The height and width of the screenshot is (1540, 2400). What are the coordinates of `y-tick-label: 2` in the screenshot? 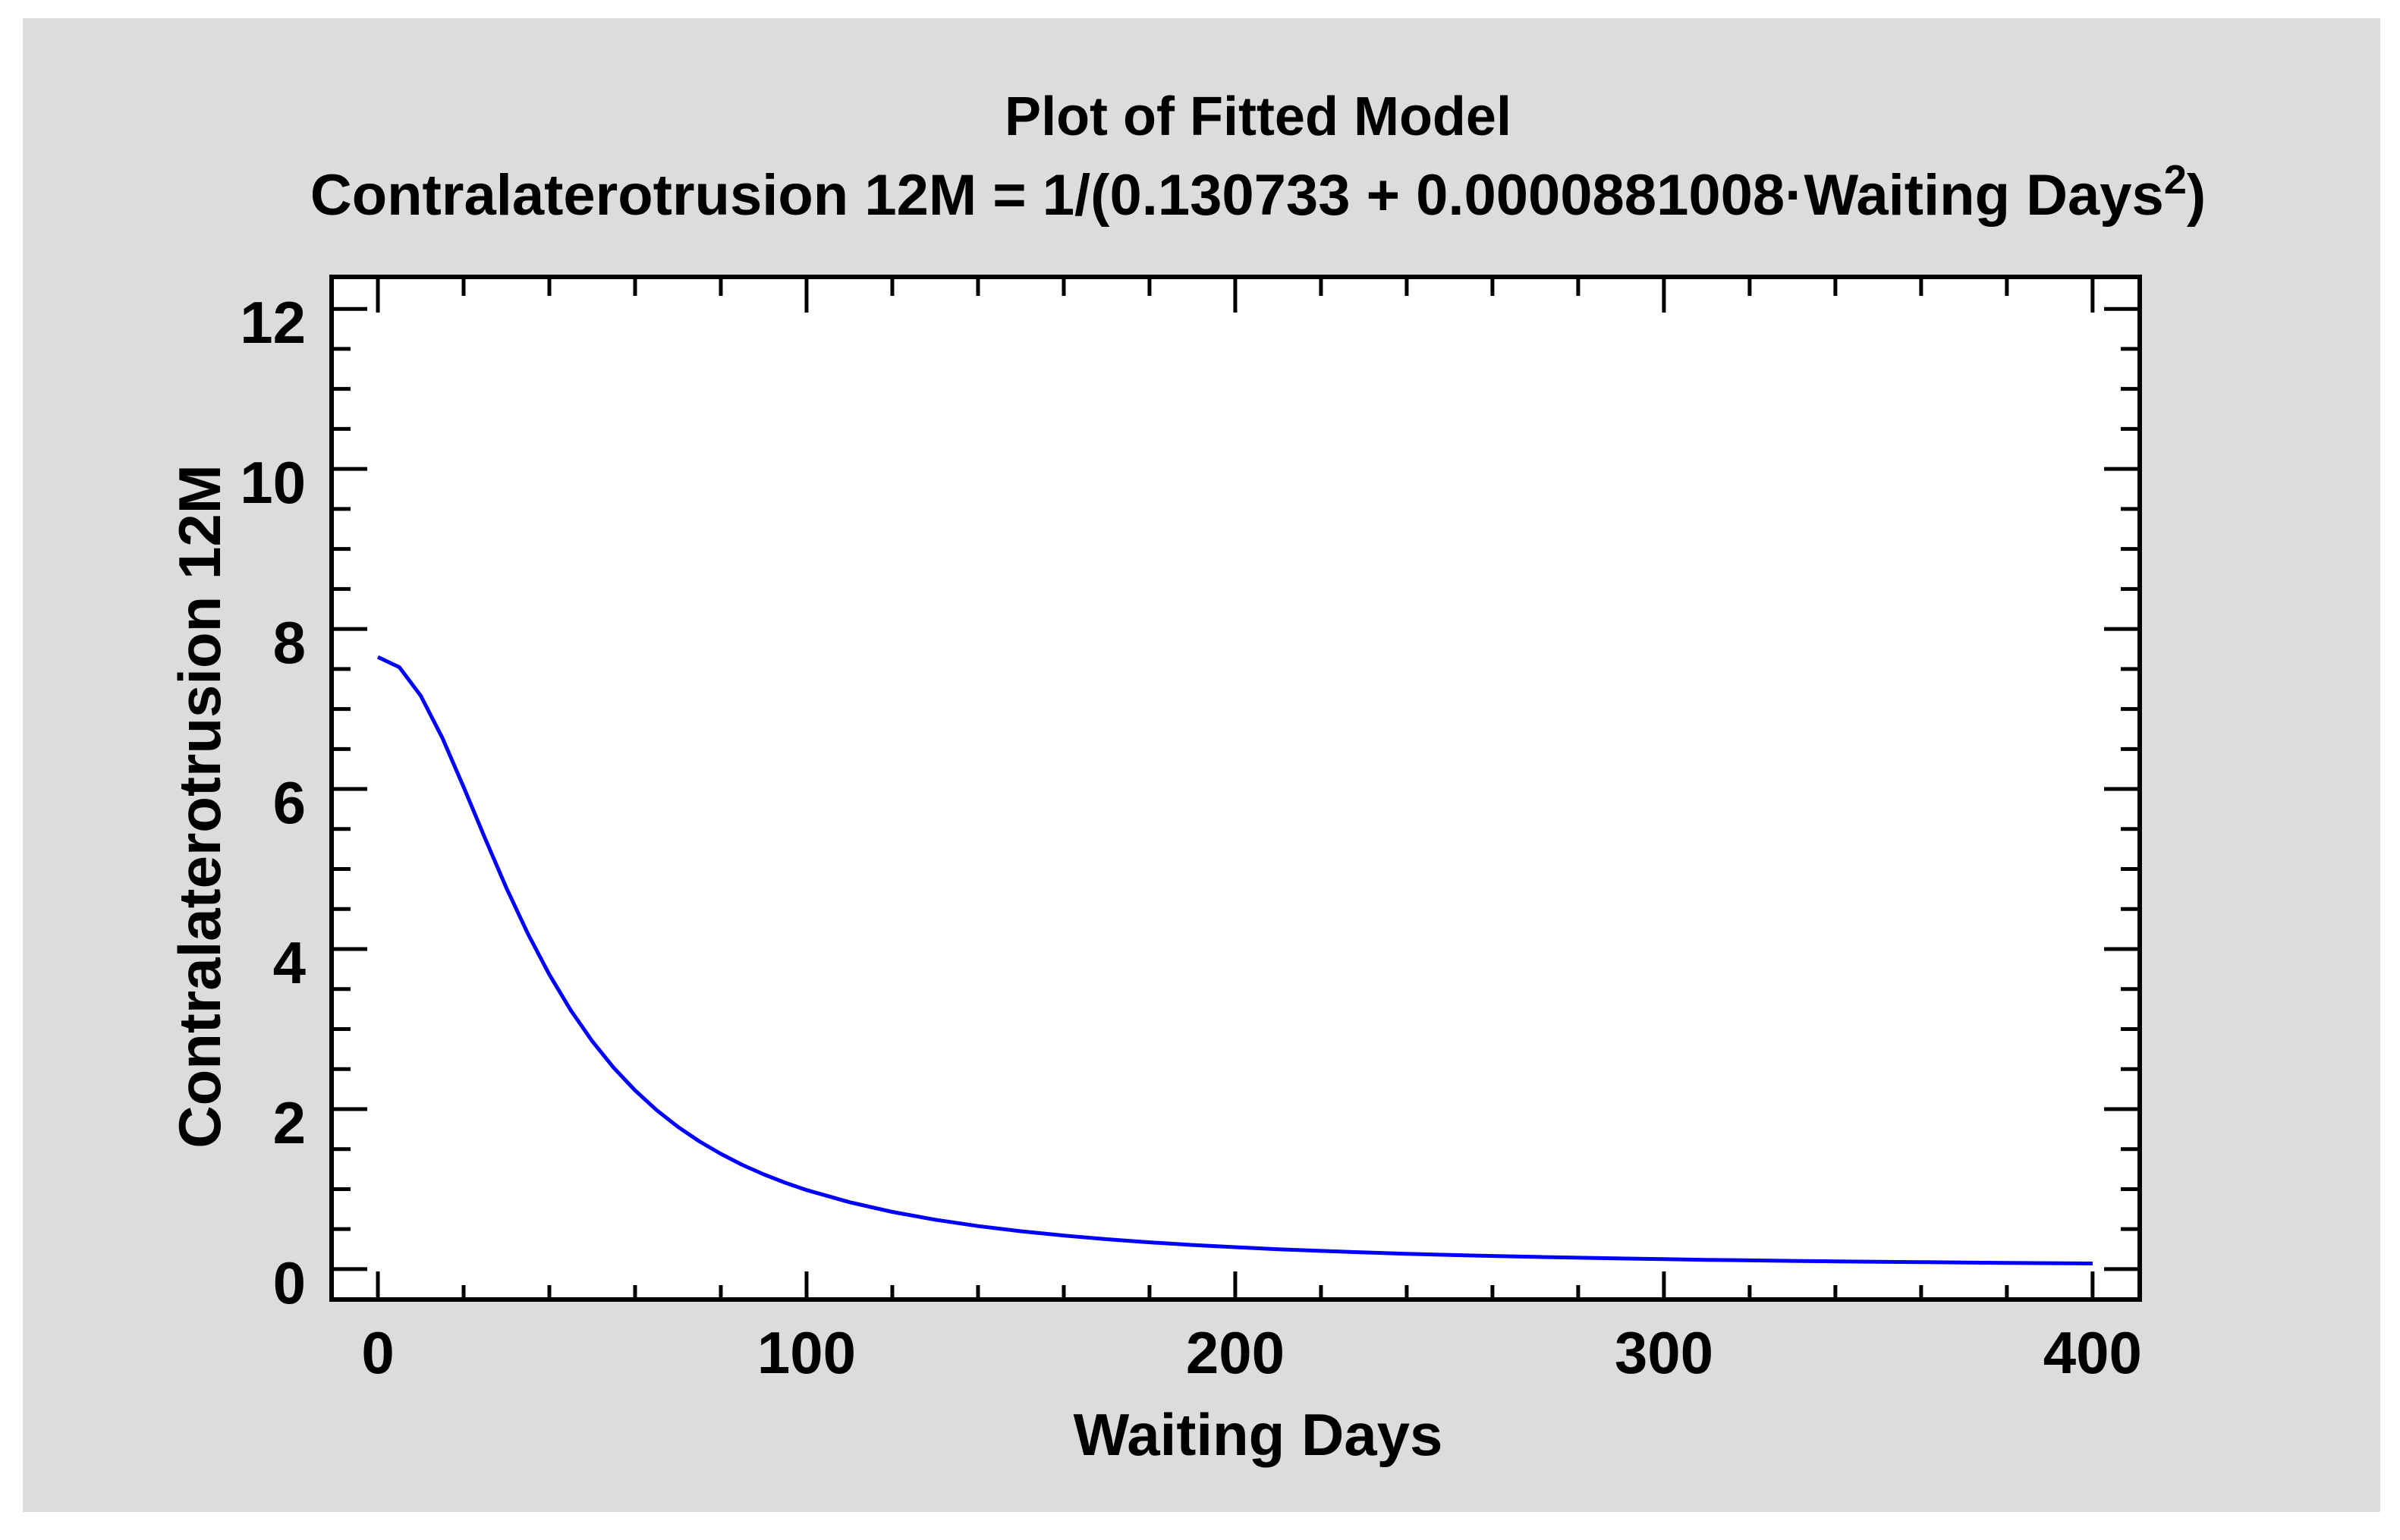 It's located at (289, 1122).